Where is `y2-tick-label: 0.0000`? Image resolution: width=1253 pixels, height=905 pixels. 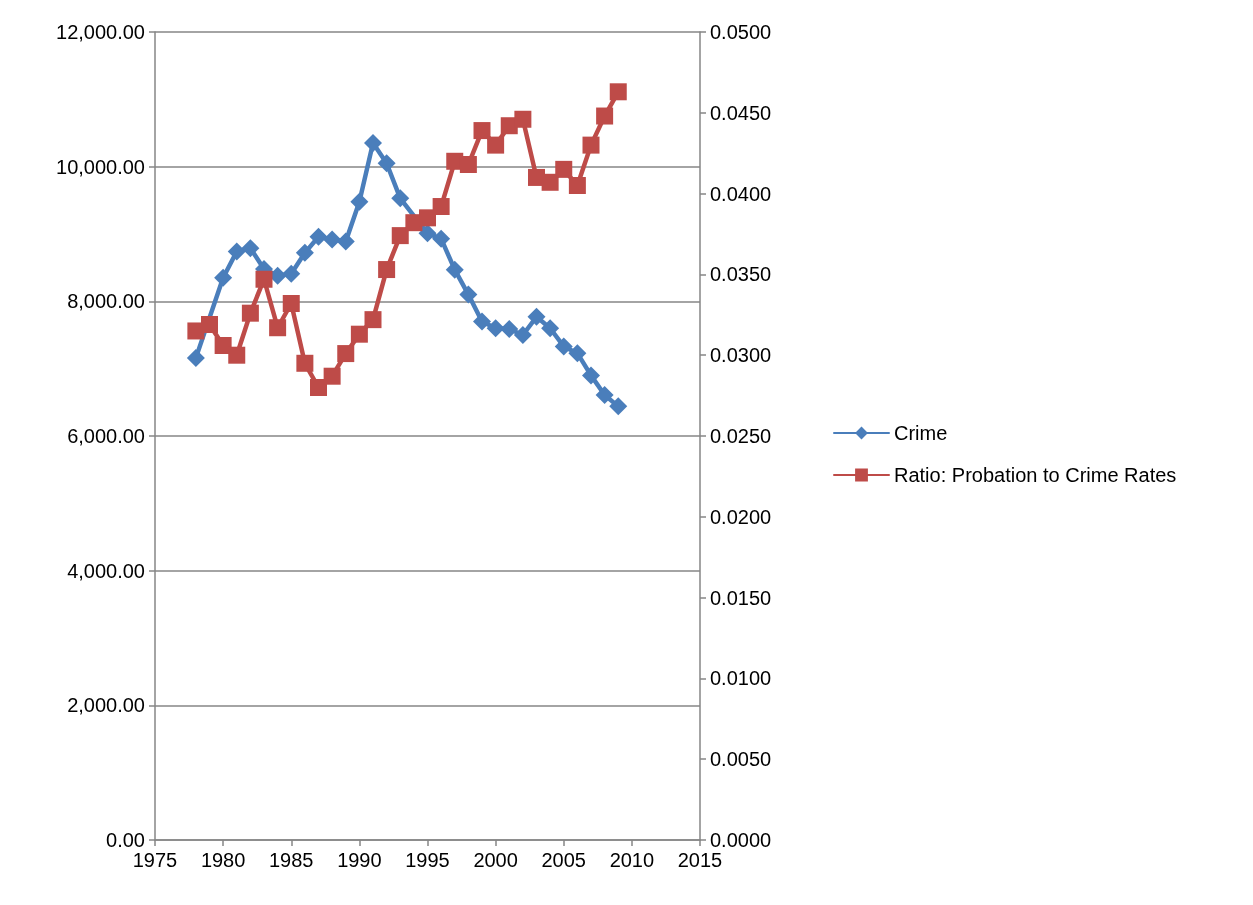
y2-tick-label: 0.0000 is located at coordinates (741, 840).